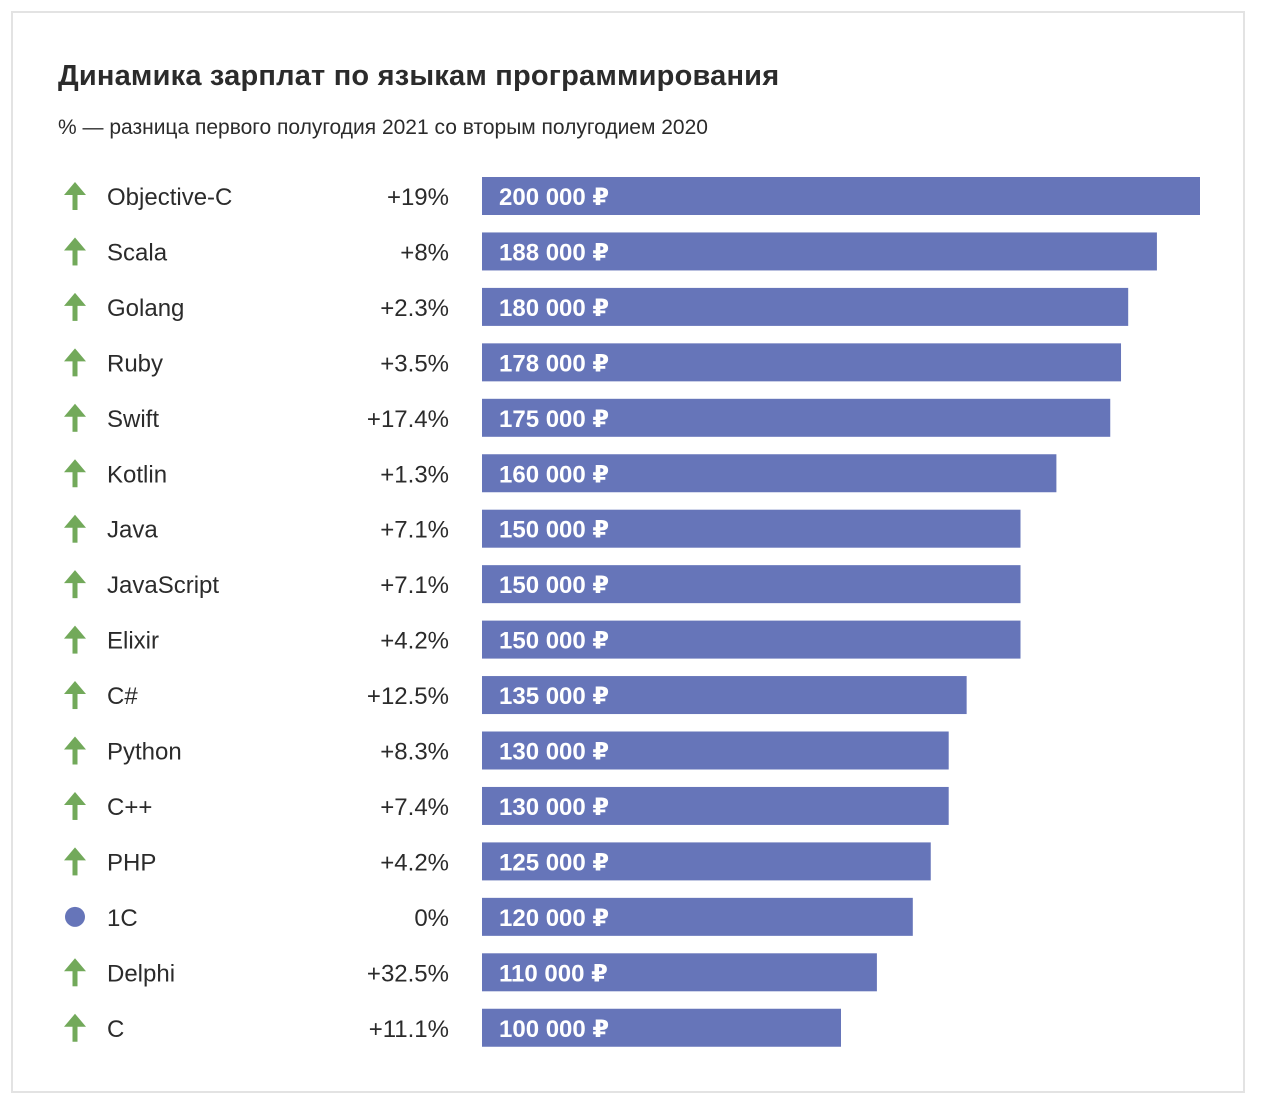 Image resolution: width=1266 pixels, height=1112 pixels. Describe the element at coordinates (163, 585) in the screenshot. I see `category-label: JavaScript` at that location.